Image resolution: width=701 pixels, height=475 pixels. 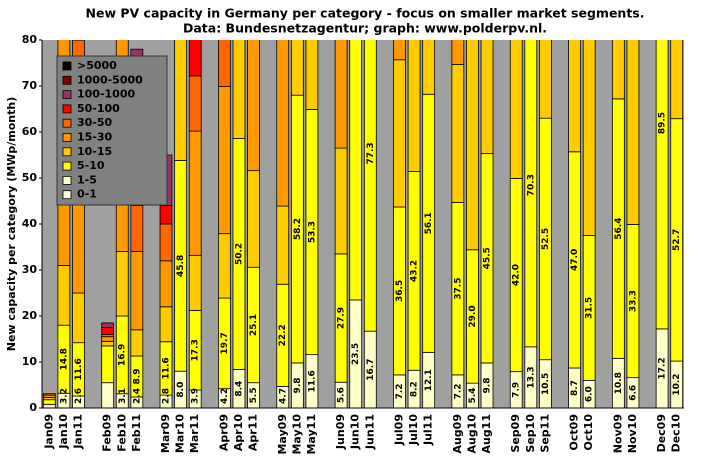 What do you see at coordinates (298, 385) in the screenshot?
I see `data-label: 9.8` at bounding box center [298, 385].